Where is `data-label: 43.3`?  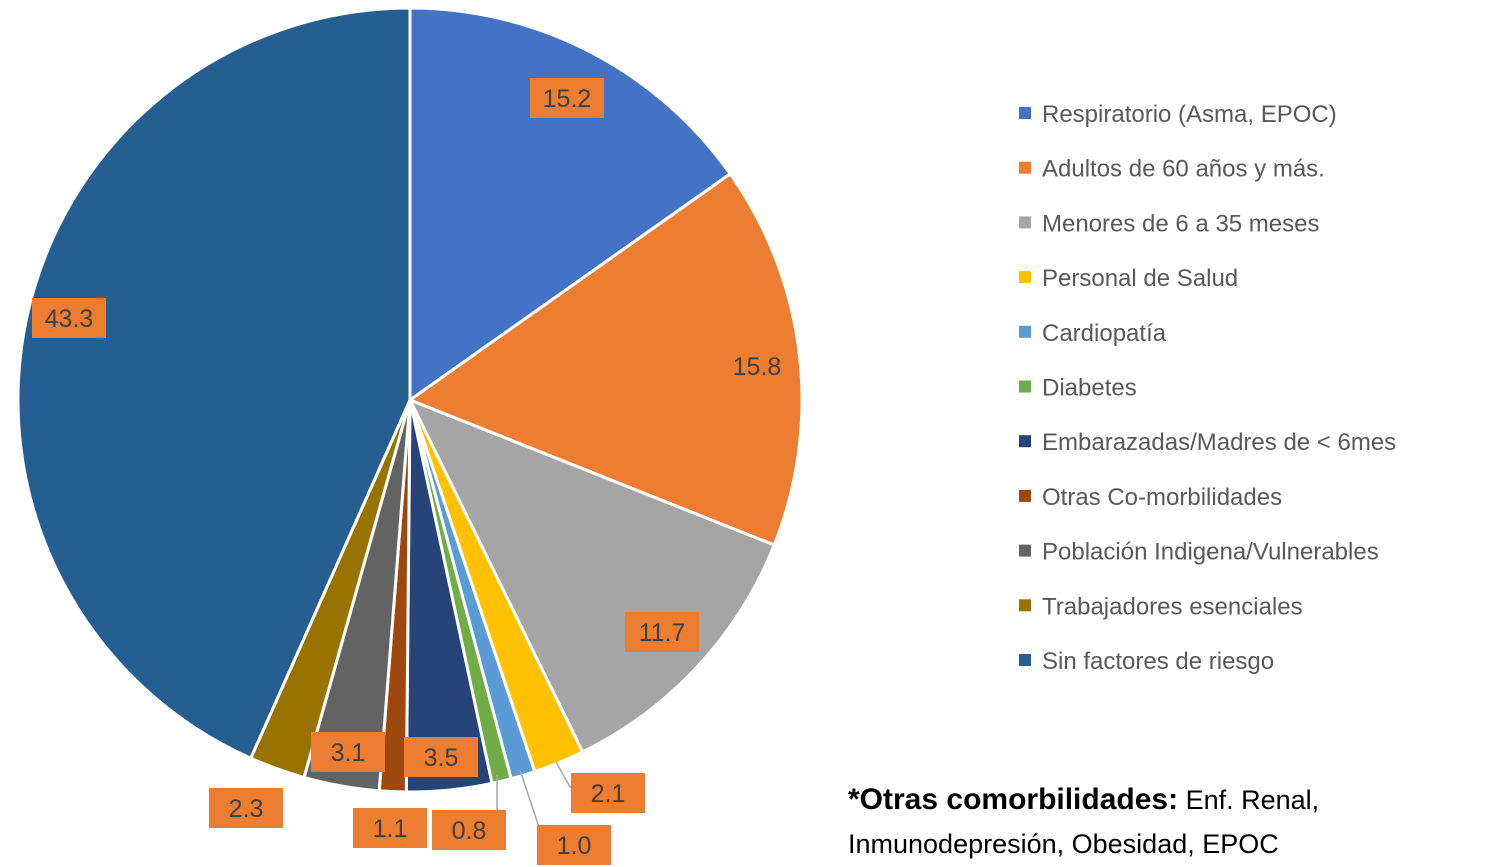
data-label: 43.3 is located at coordinates (69, 319).